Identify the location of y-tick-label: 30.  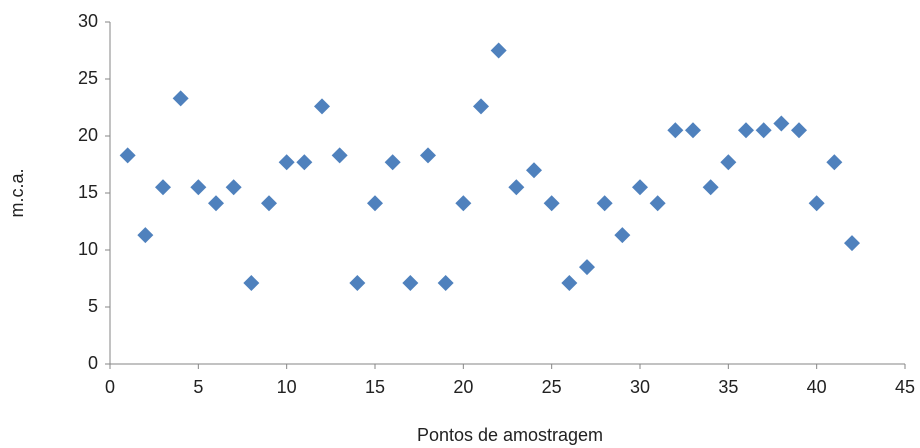
(88, 21).